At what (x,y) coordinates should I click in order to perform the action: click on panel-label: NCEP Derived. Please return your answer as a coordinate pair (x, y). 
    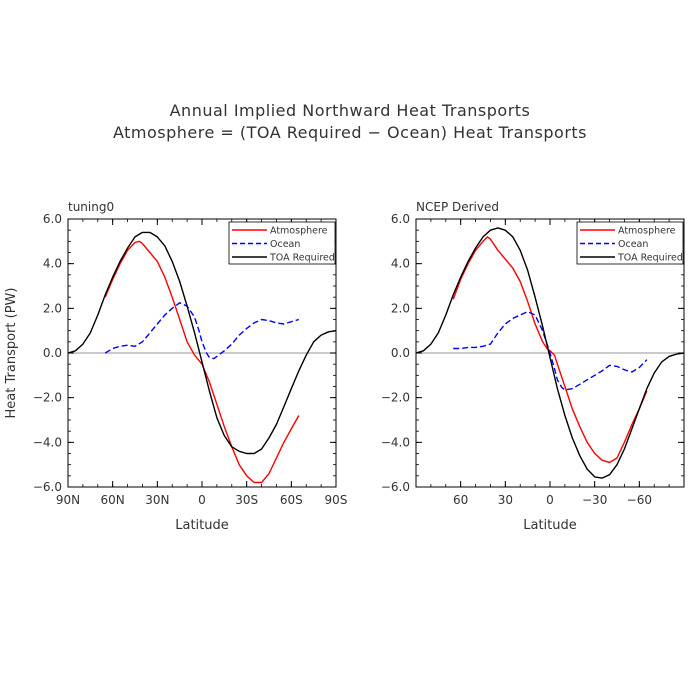
    Looking at the image, I should click on (457, 207).